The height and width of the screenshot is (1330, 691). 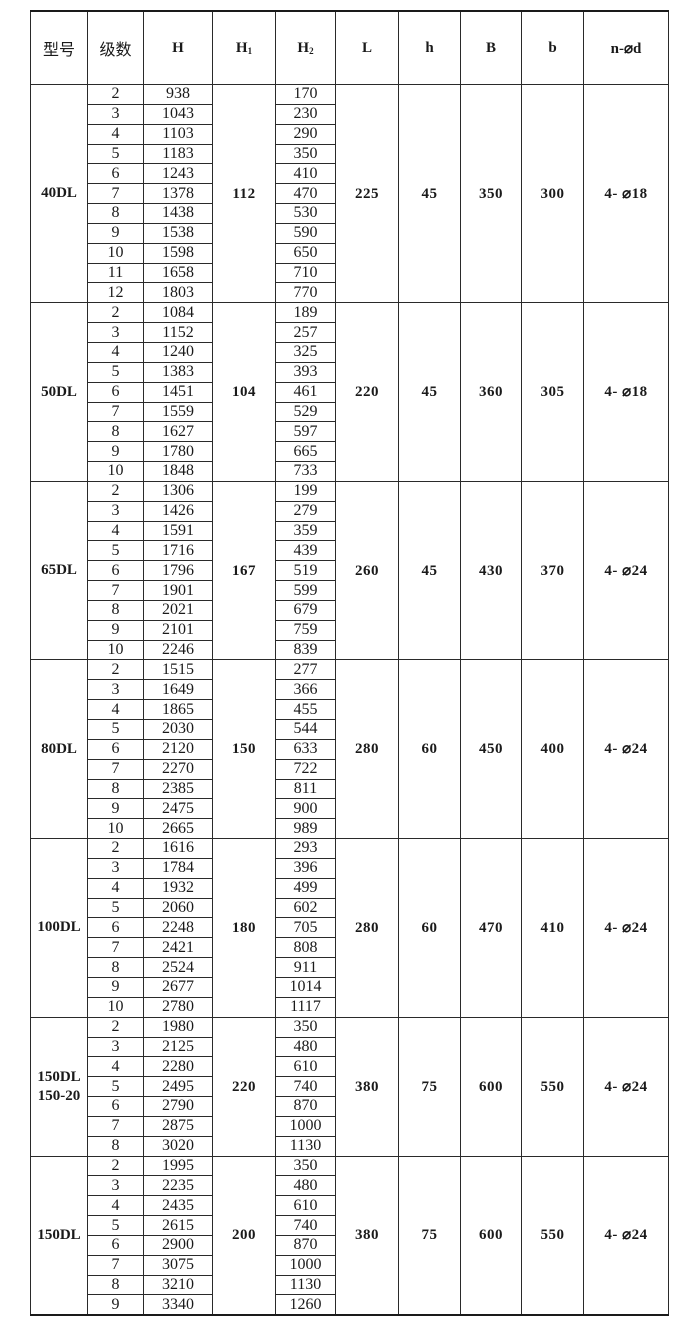 I want to click on table-row: 8 1627 597, so click(x=350, y=432).